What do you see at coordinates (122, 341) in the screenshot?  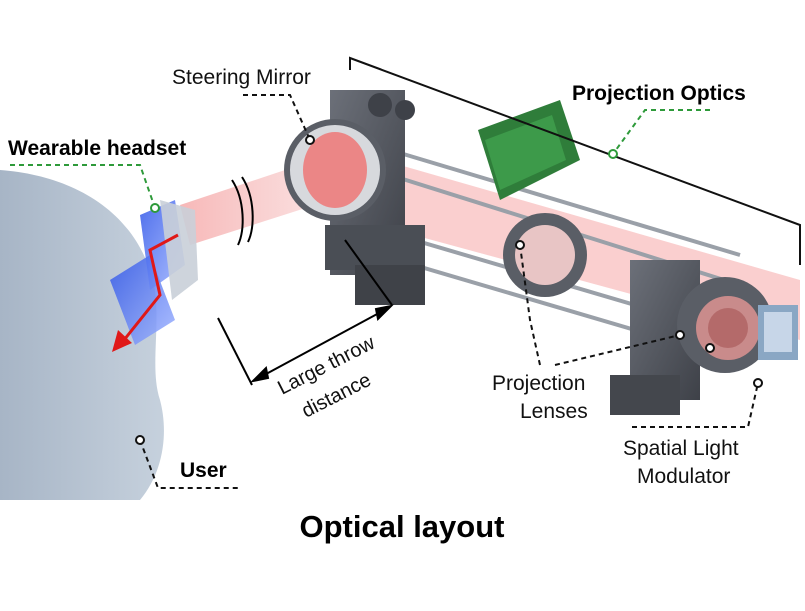 I see `light-arrow-icon` at bounding box center [122, 341].